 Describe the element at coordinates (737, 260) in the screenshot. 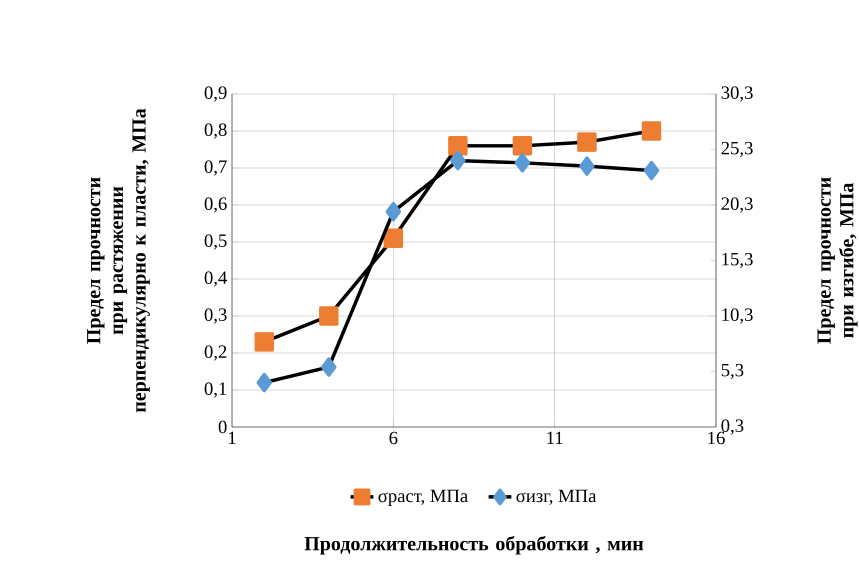

I see `y2-tick-label: 15,3` at that location.